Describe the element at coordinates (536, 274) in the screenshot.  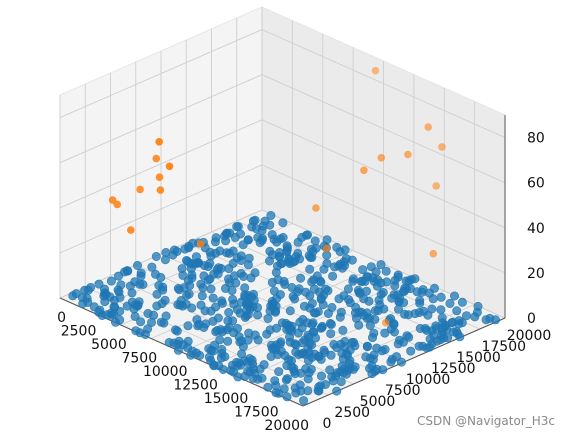
I see `z-tick-label: 20` at that location.